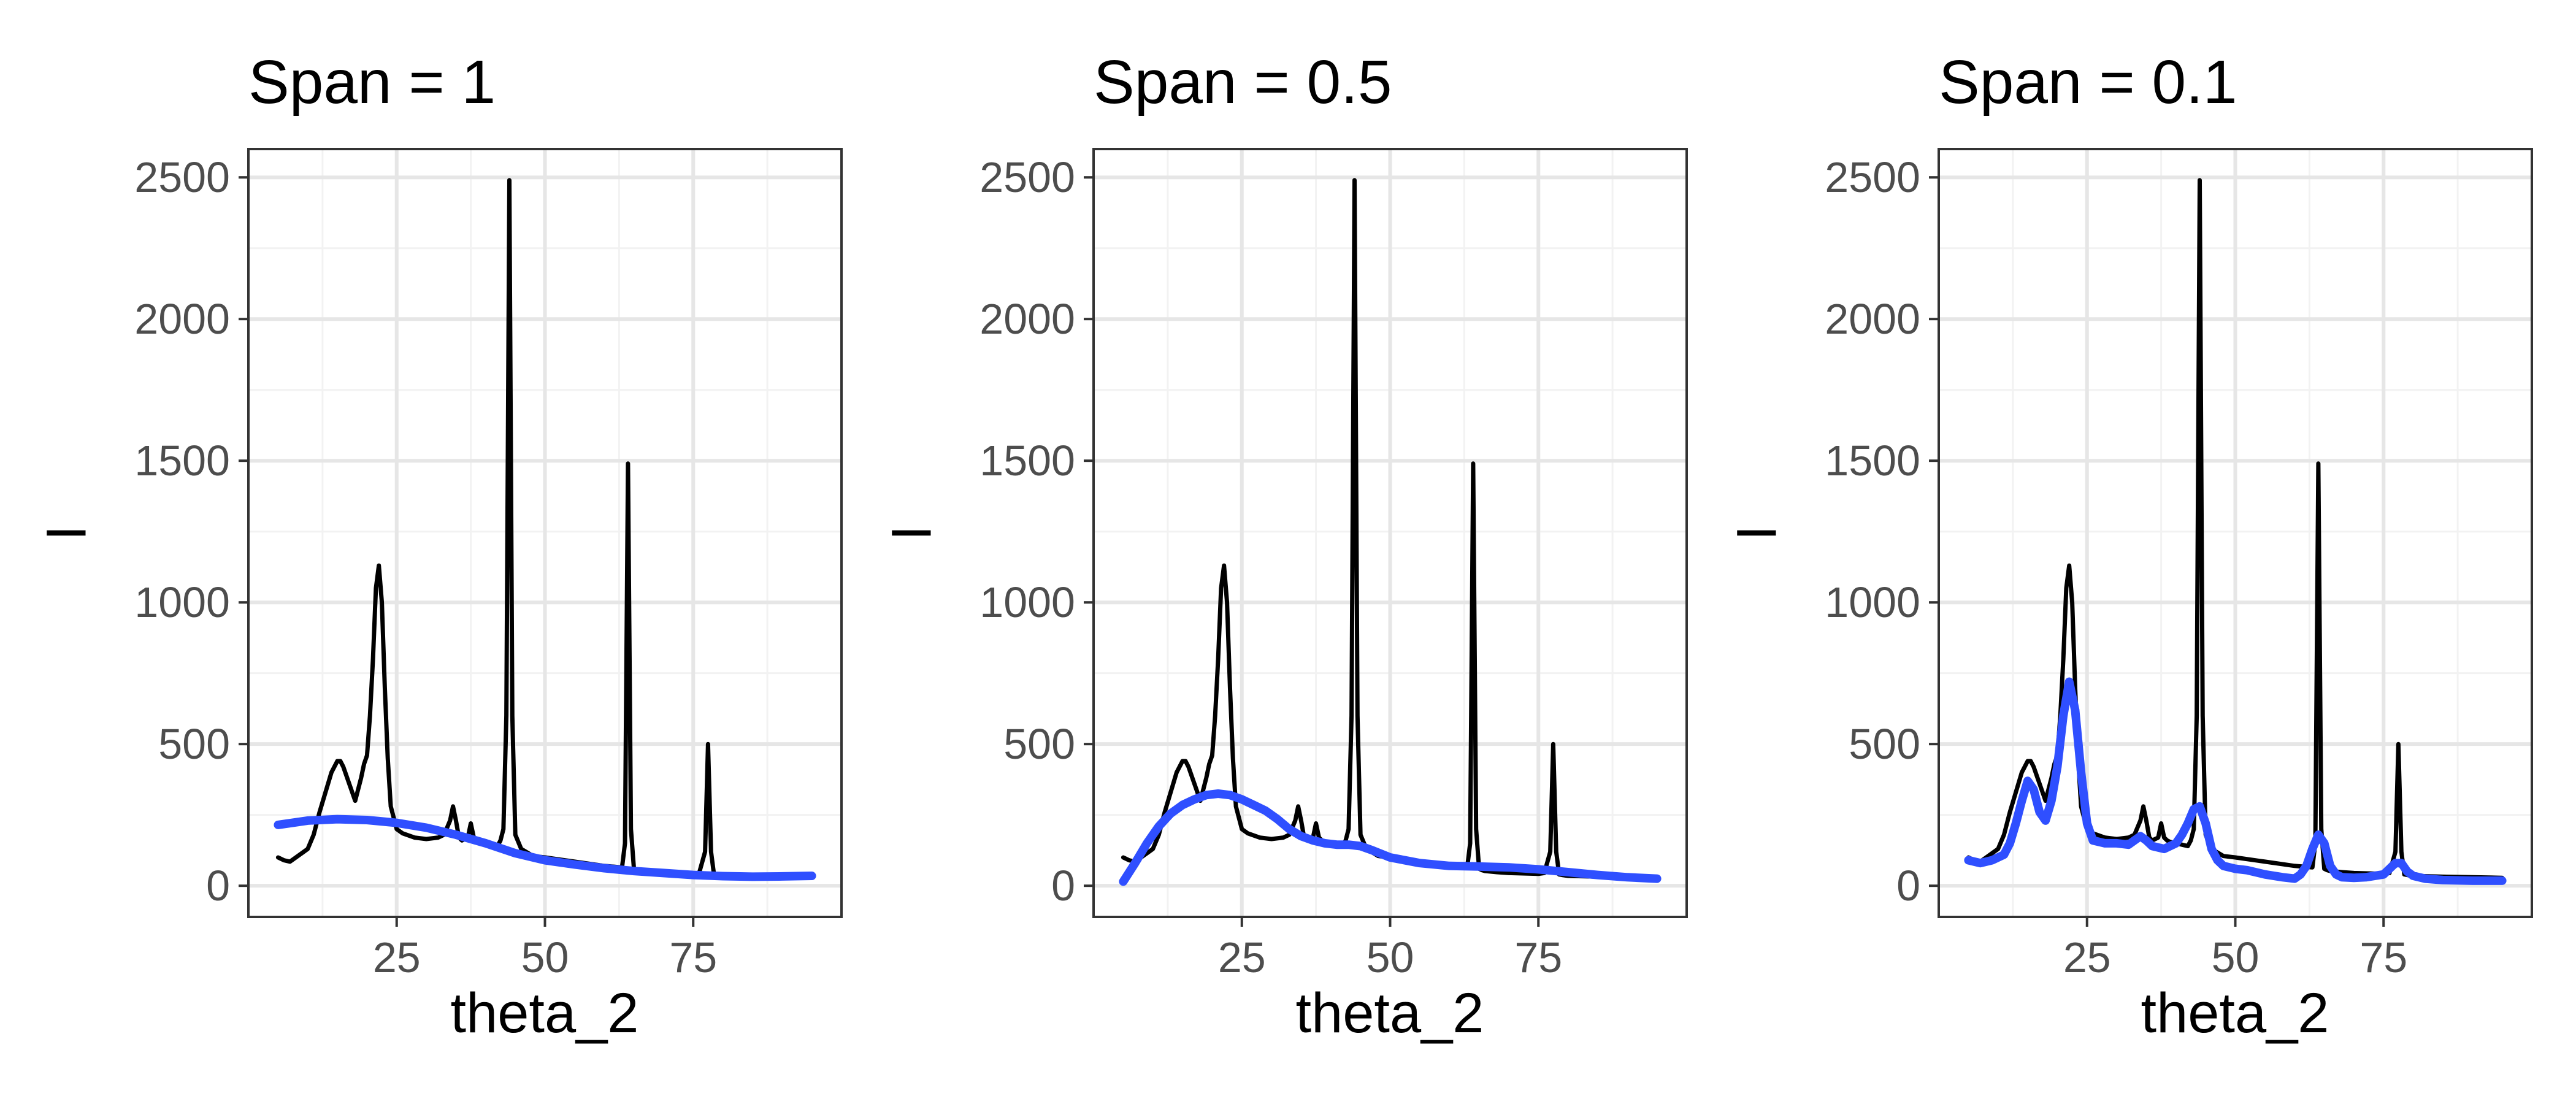  What do you see at coordinates (1390, 529) in the screenshot?
I see `series-raw-line` at bounding box center [1390, 529].